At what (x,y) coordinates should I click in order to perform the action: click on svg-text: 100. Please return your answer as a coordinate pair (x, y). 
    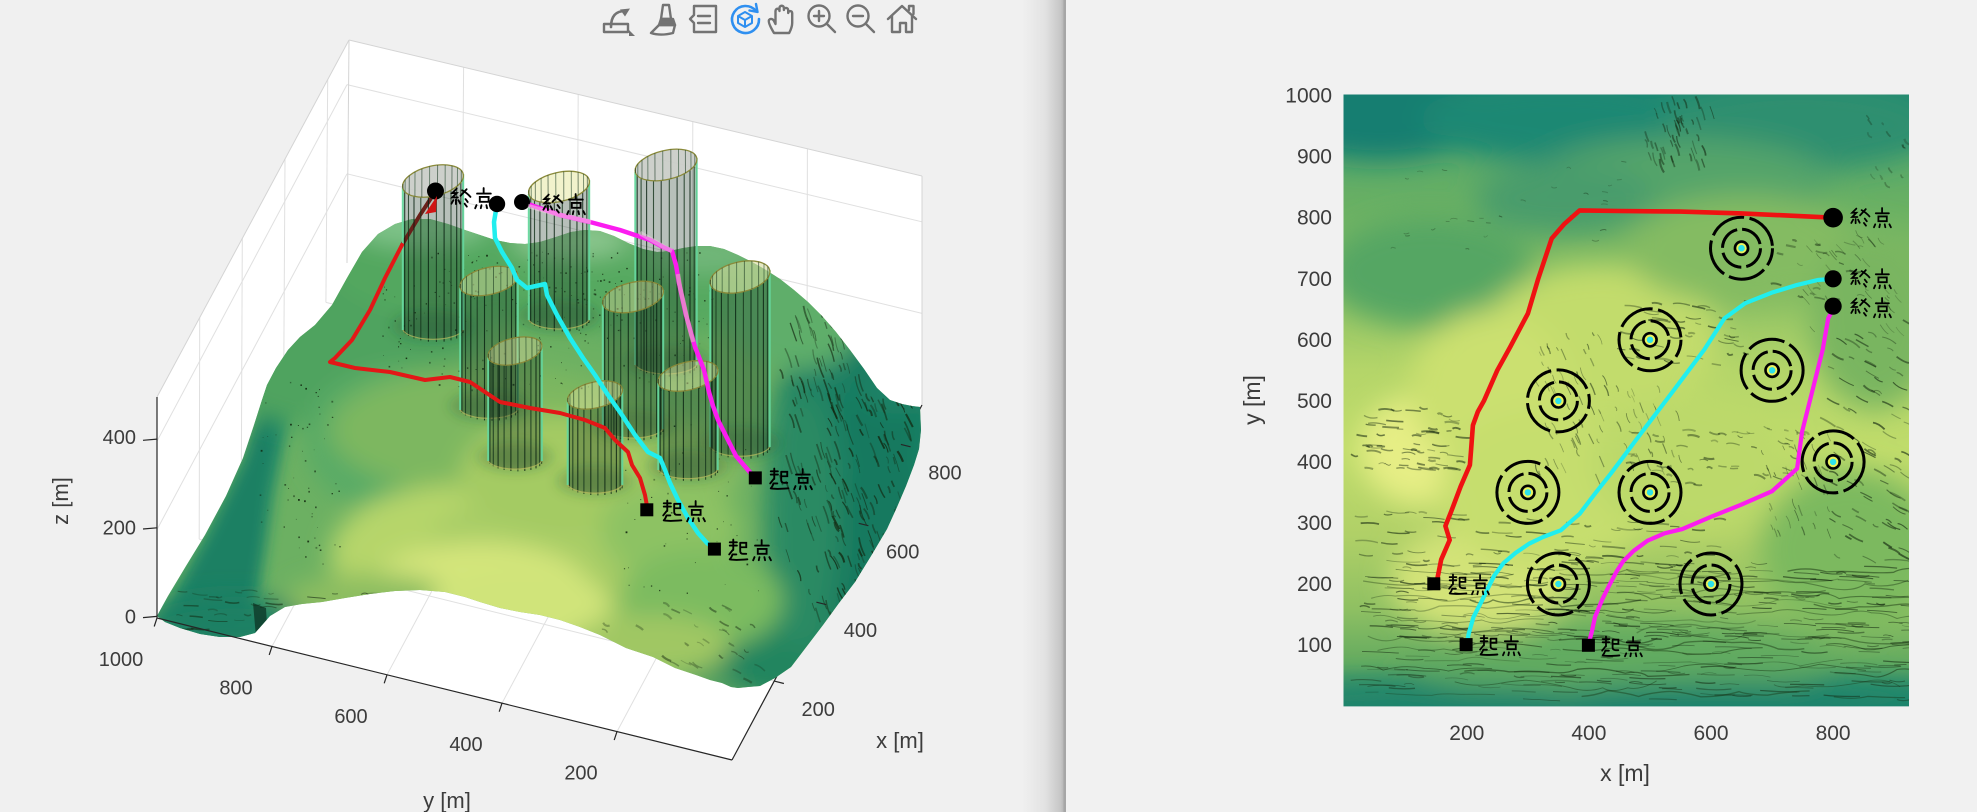
    Looking at the image, I should click on (1314, 645).